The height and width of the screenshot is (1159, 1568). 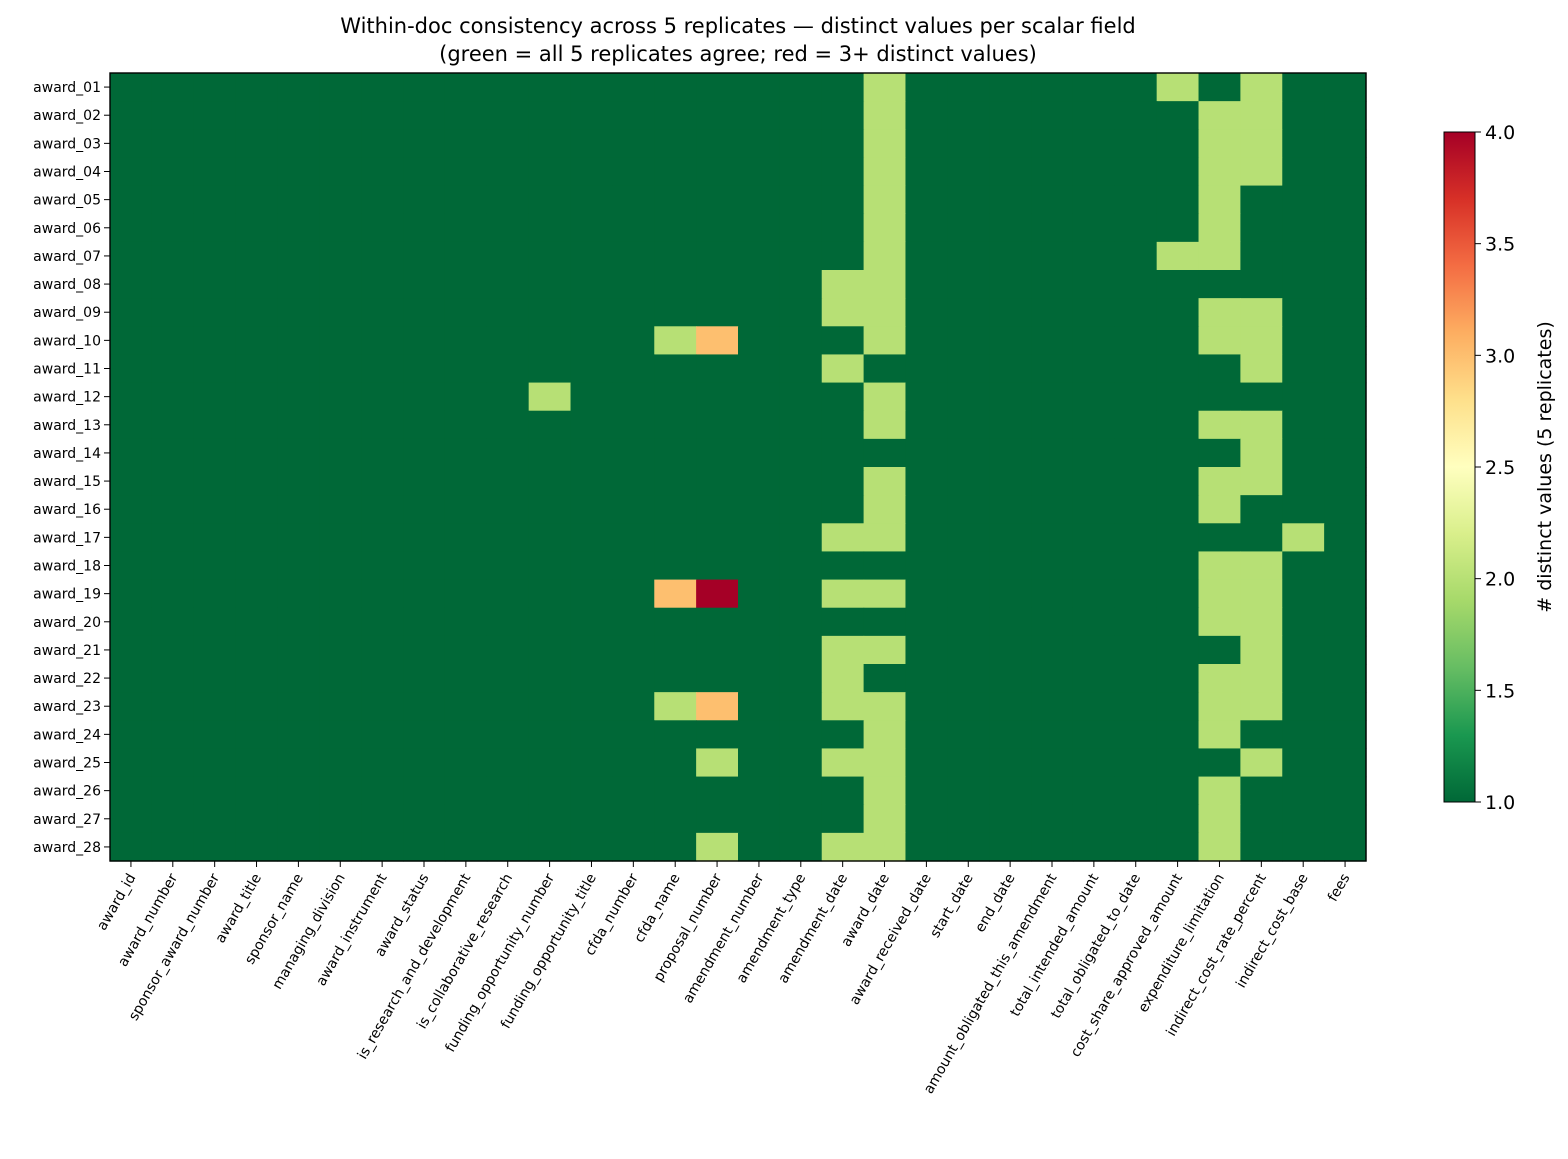 I want to click on y-tick-label: award_08, so click(x=67, y=285).